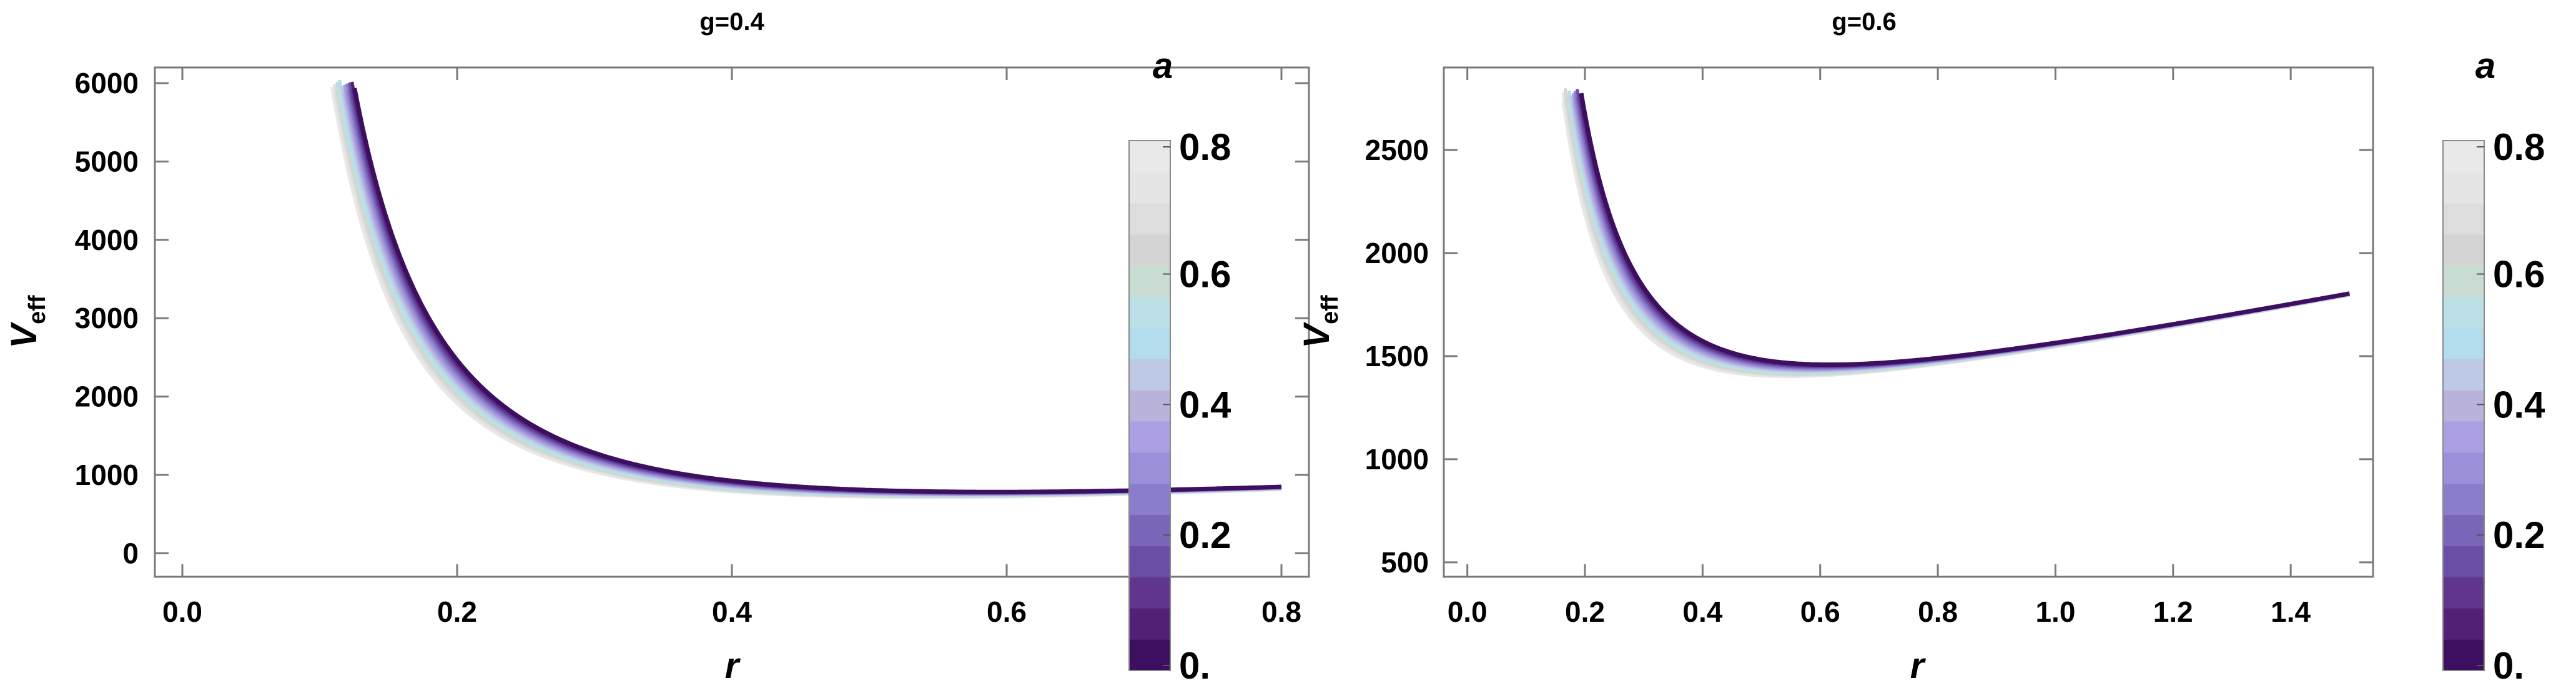 The width and height of the screenshot is (2576, 683). I want to click on left-colorbar-label: a, so click(1163, 66).